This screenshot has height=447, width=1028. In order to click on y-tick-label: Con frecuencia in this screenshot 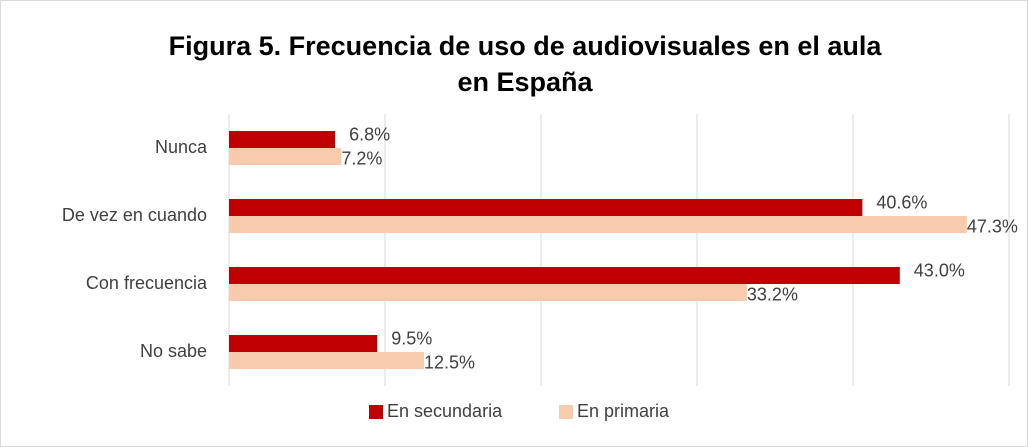, I will do `click(147, 283)`.